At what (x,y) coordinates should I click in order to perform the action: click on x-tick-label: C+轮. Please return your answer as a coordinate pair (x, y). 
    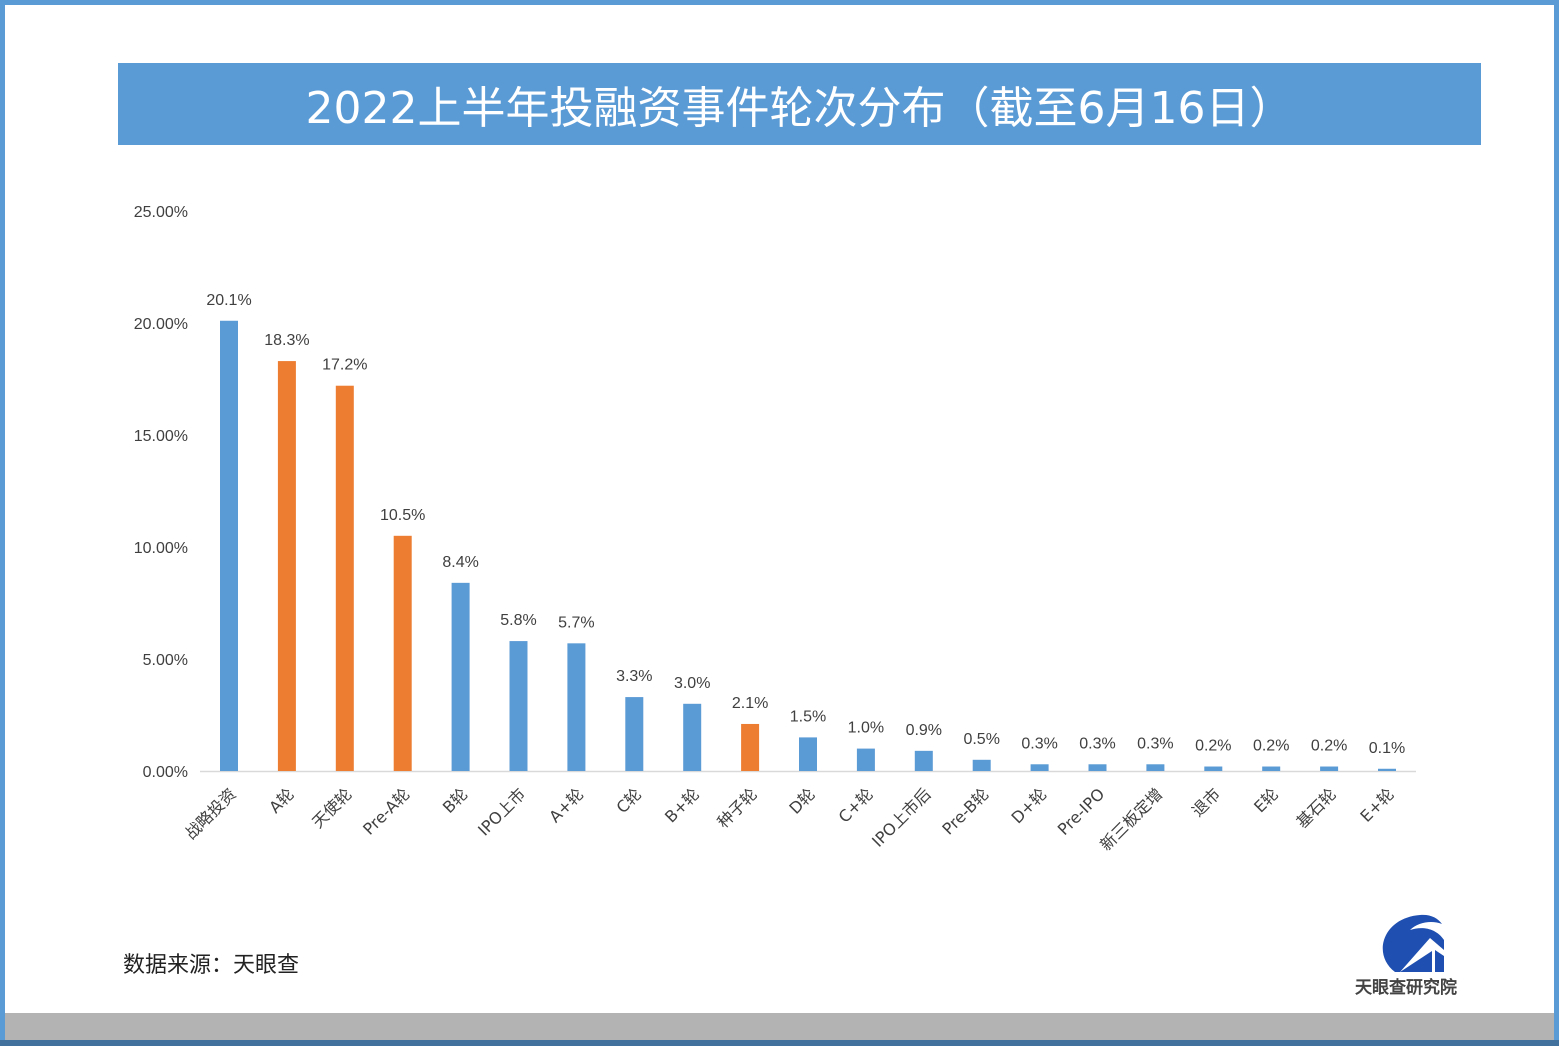
    Looking at the image, I should click on (856, 805).